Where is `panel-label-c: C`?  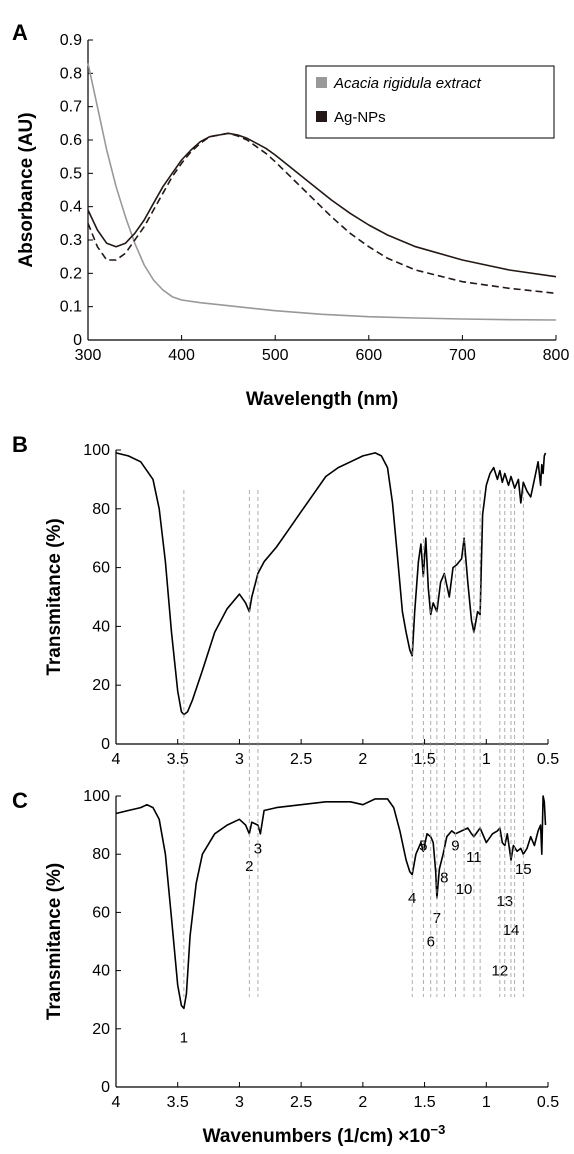
panel-label-c: C is located at coordinates (20, 800).